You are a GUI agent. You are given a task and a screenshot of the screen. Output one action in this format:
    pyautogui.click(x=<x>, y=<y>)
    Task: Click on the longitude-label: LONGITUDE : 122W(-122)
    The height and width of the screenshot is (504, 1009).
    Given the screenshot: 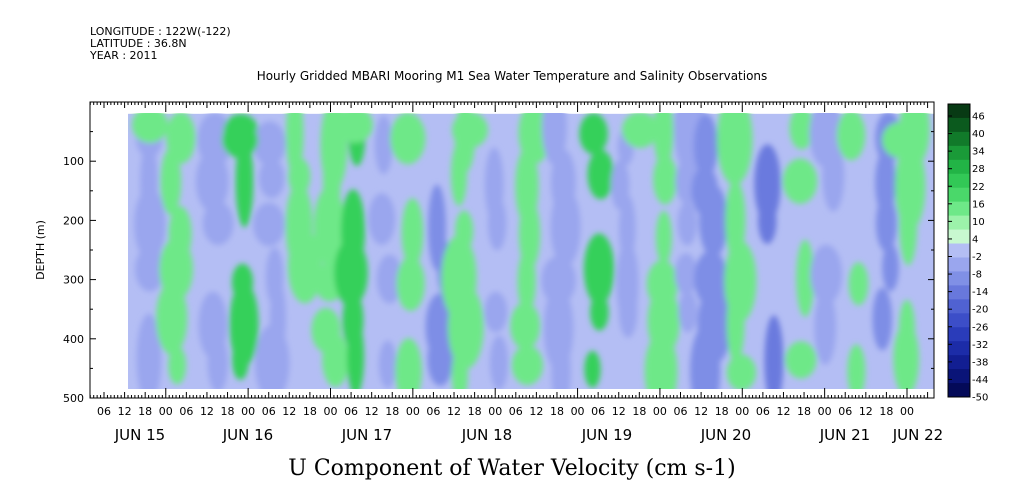 What is the action you would take?
    pyautogui.click(x=160, y=31)
    